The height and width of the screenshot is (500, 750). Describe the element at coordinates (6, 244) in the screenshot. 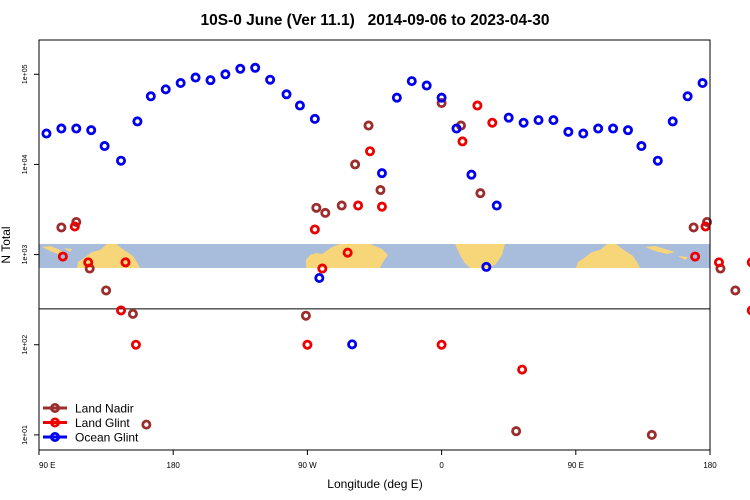

I see `y-axis-label: N Total` at that location.